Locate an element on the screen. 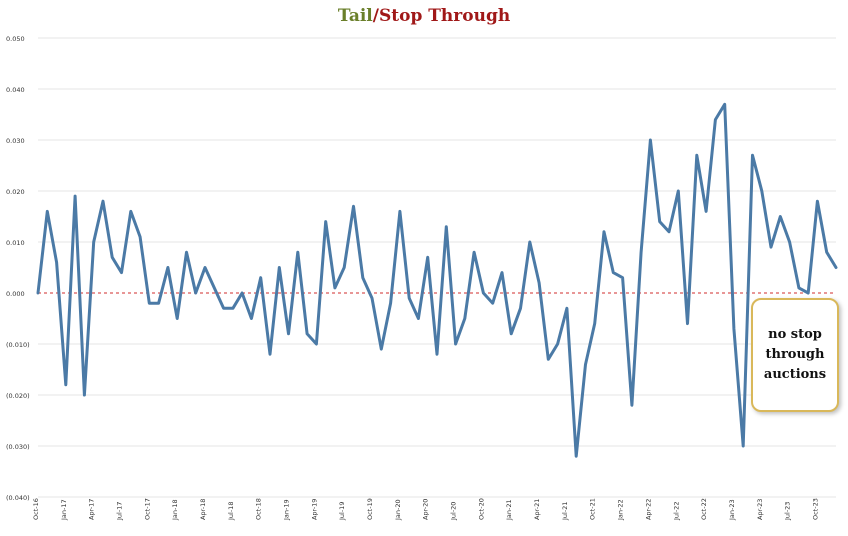 The width and height of the screenshot is (848, 536). x-tick-label: Jan-20 is located at coordinates (398, 510).